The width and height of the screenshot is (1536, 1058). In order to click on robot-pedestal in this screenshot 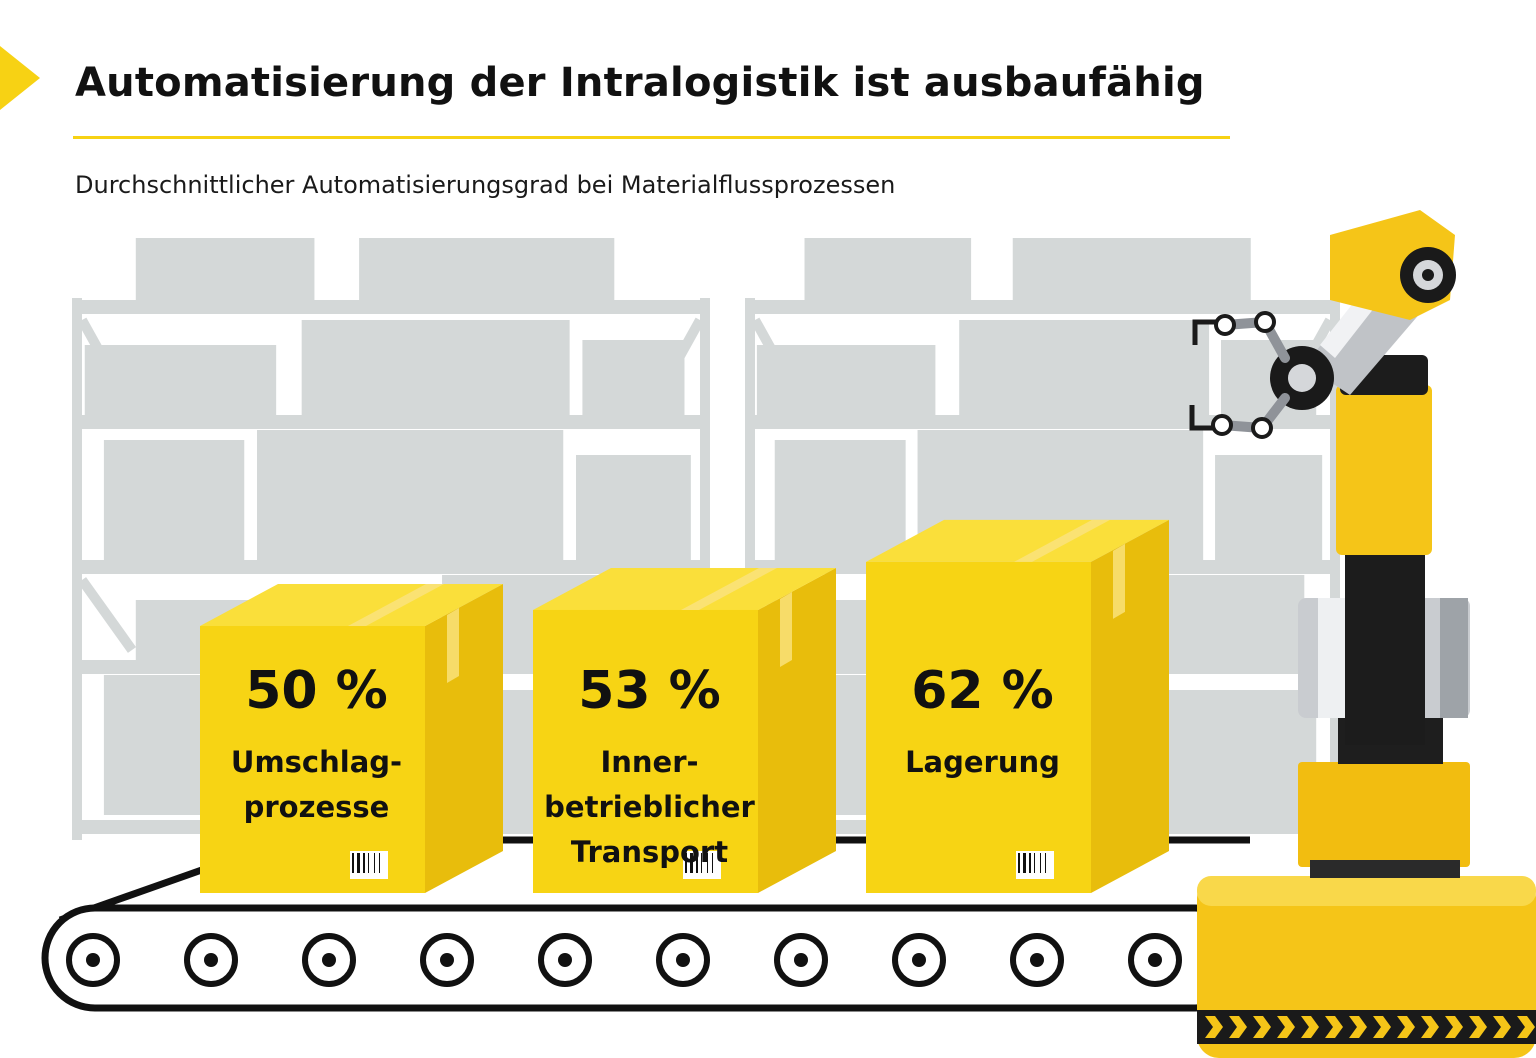, I will do `click(1384, 814)`.